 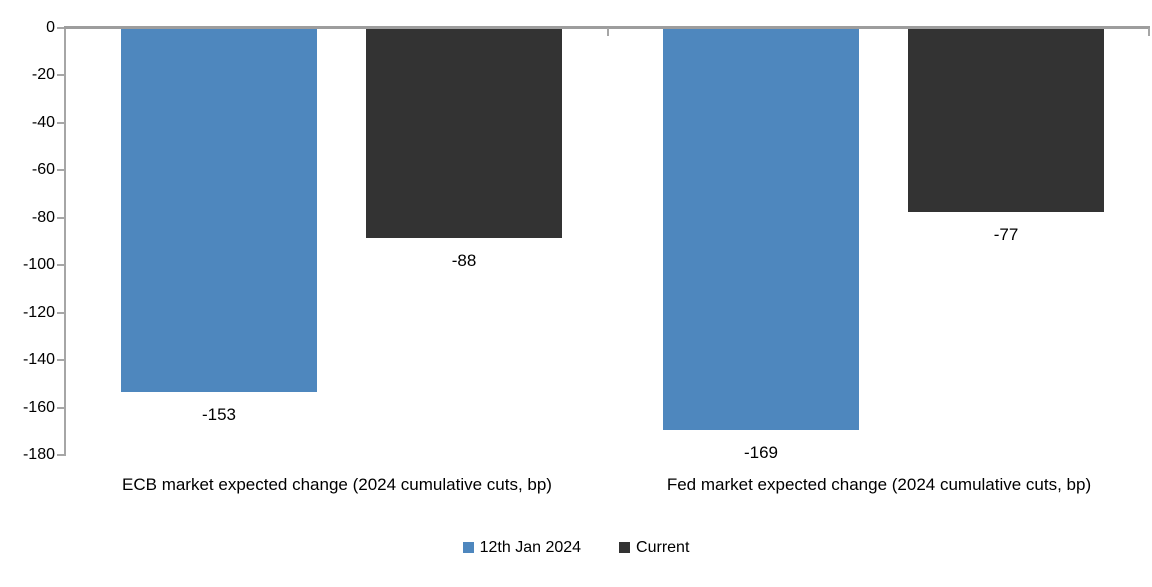 What do you see at coordinates (761, 229) in the screenshot?
I see `bar-12th-jan-2024-cat1` at bounding box center [761, 229].